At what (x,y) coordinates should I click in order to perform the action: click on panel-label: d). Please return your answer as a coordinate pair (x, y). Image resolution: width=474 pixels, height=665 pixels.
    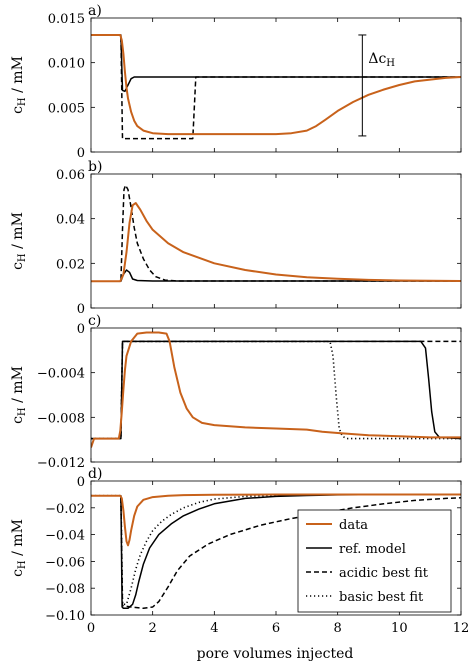
    Looking at the image, I should click on (95, 474).